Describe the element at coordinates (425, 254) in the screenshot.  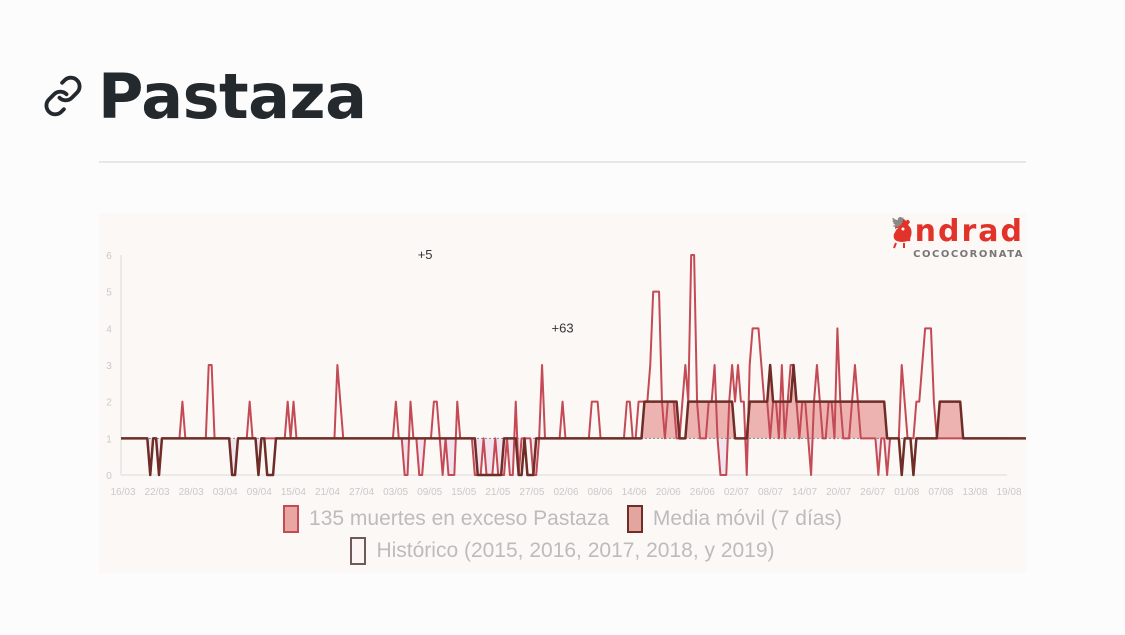
I see `annotation-label: +5` at that location.